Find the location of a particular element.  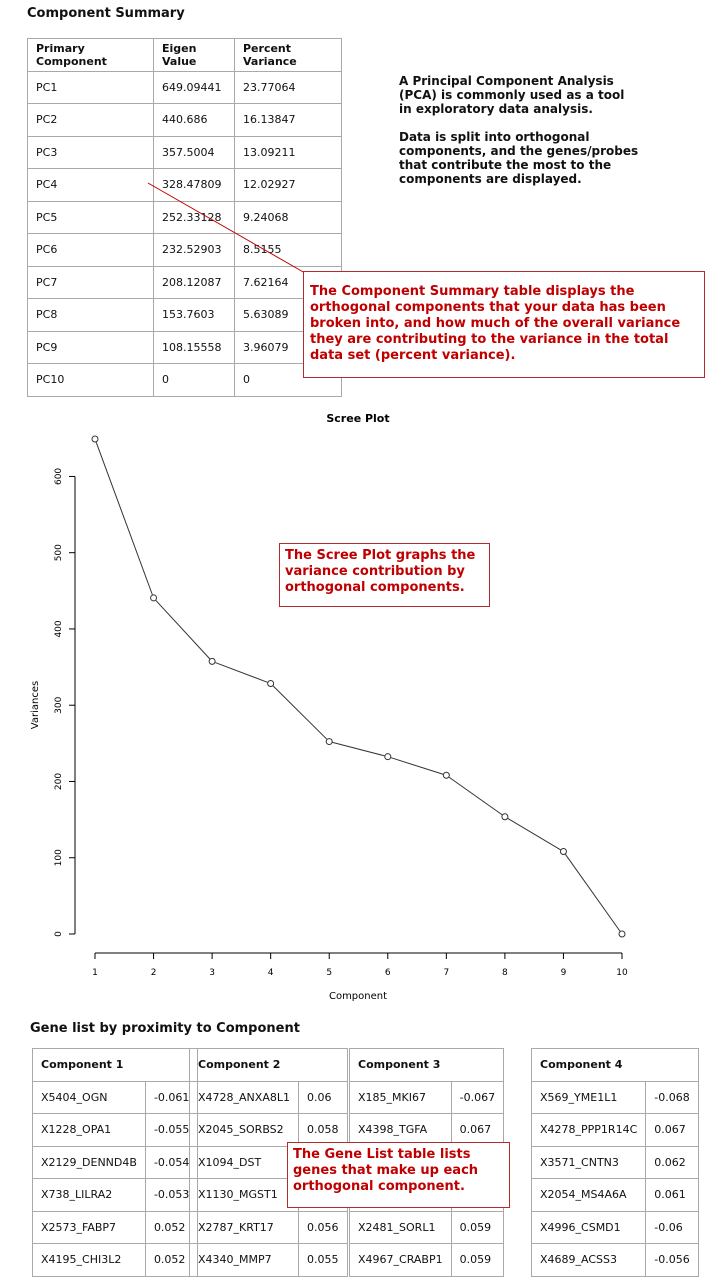

gene-name: X4689_ACSS3 is located at coordinates (588, 1260).